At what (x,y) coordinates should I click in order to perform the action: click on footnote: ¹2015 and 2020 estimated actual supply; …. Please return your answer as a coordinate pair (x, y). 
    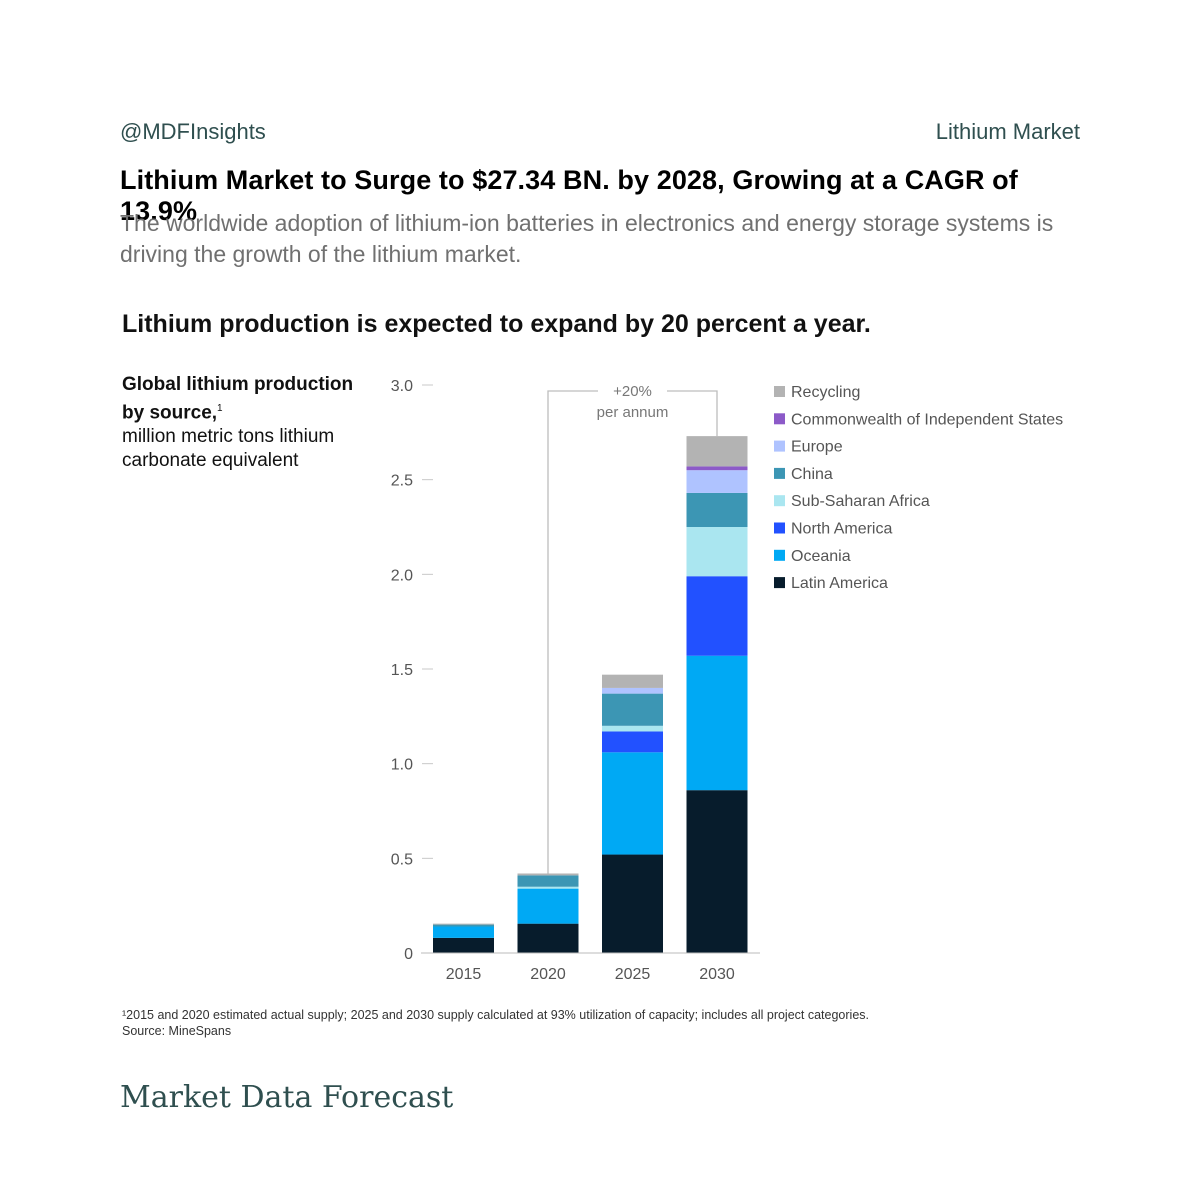
    Looking at the image, I should click on (602, 1023).